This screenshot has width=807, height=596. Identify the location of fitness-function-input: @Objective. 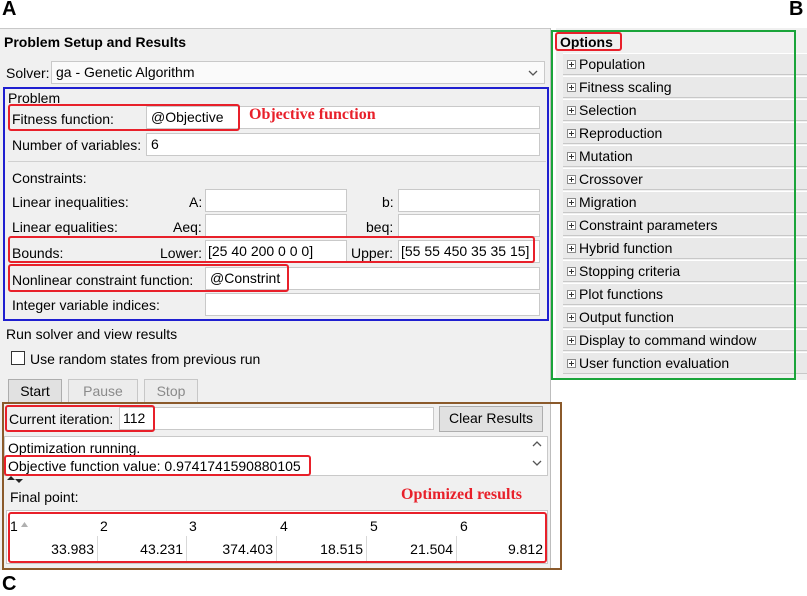
(343, 117).